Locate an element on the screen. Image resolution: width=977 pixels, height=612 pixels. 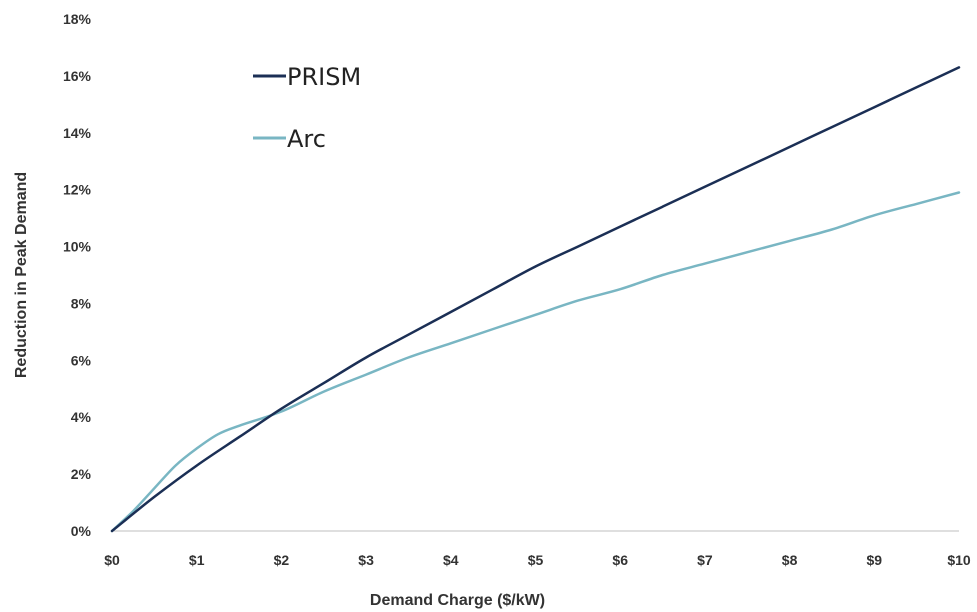
y-tick-label: 12% is located at coordinates (77, 190).